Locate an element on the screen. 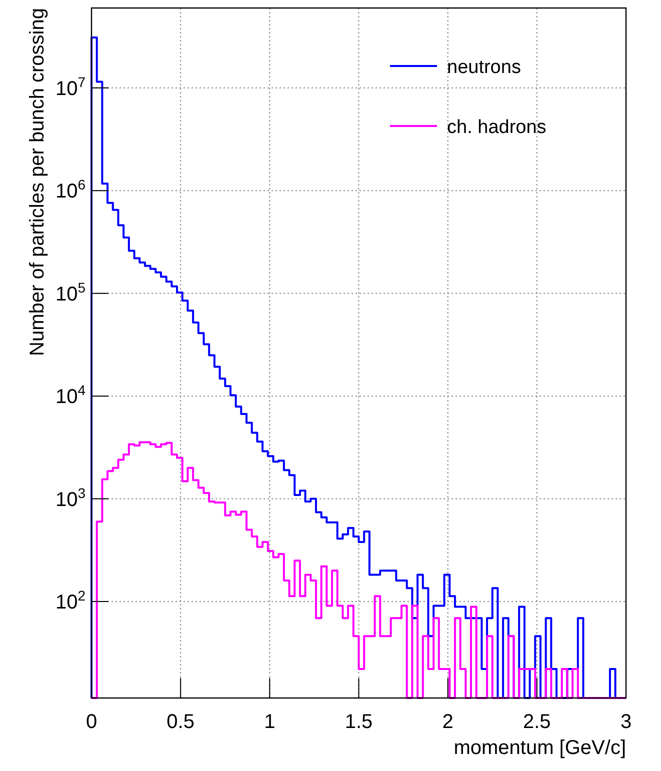 The image size is (661, 771). y-tick-label: 10$^{3}$ is located at coordinates (70, 497).